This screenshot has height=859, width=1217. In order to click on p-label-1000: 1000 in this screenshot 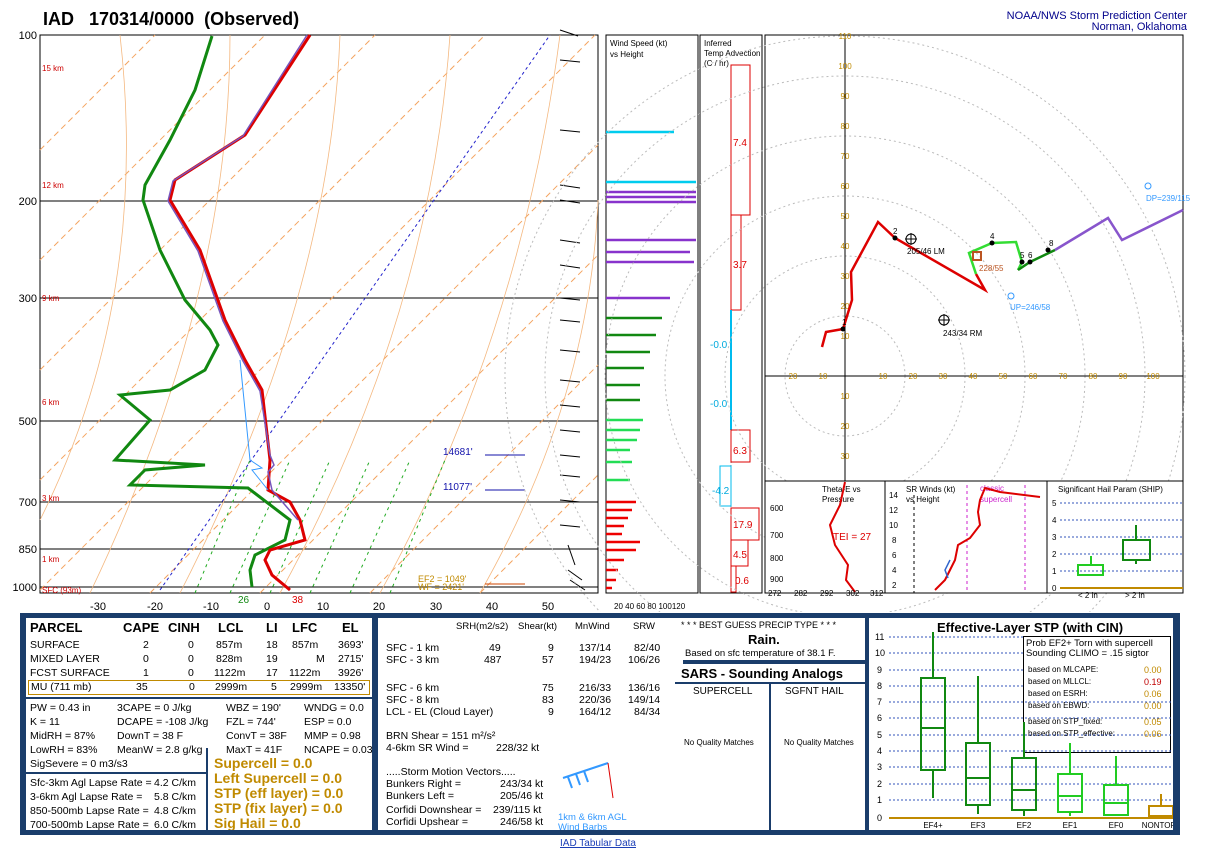, I will do `click(25, 588)`.